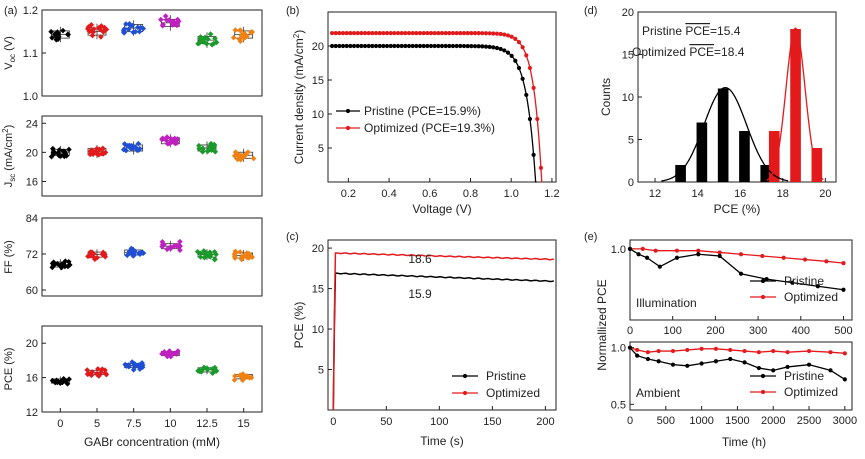 The height and width of the screenshot is (459, 865). I want to click on a-ytick-label: 1.0, so click(30, 97).